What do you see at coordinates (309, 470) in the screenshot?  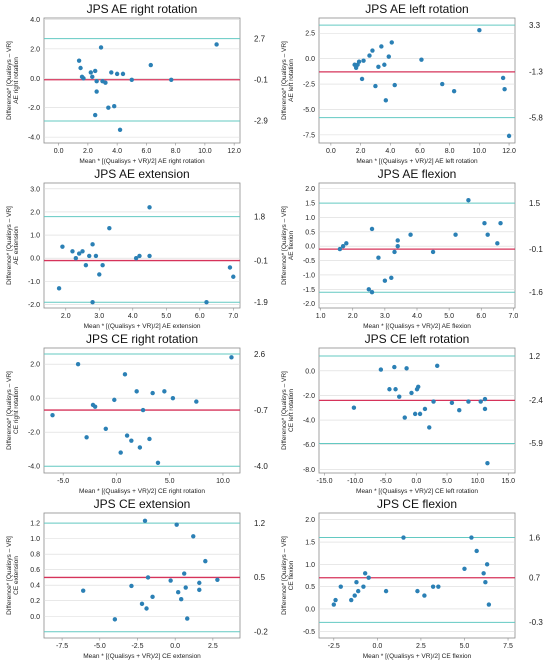 I see `y-tick-label: -8.0` at bounding box center [309, 470].